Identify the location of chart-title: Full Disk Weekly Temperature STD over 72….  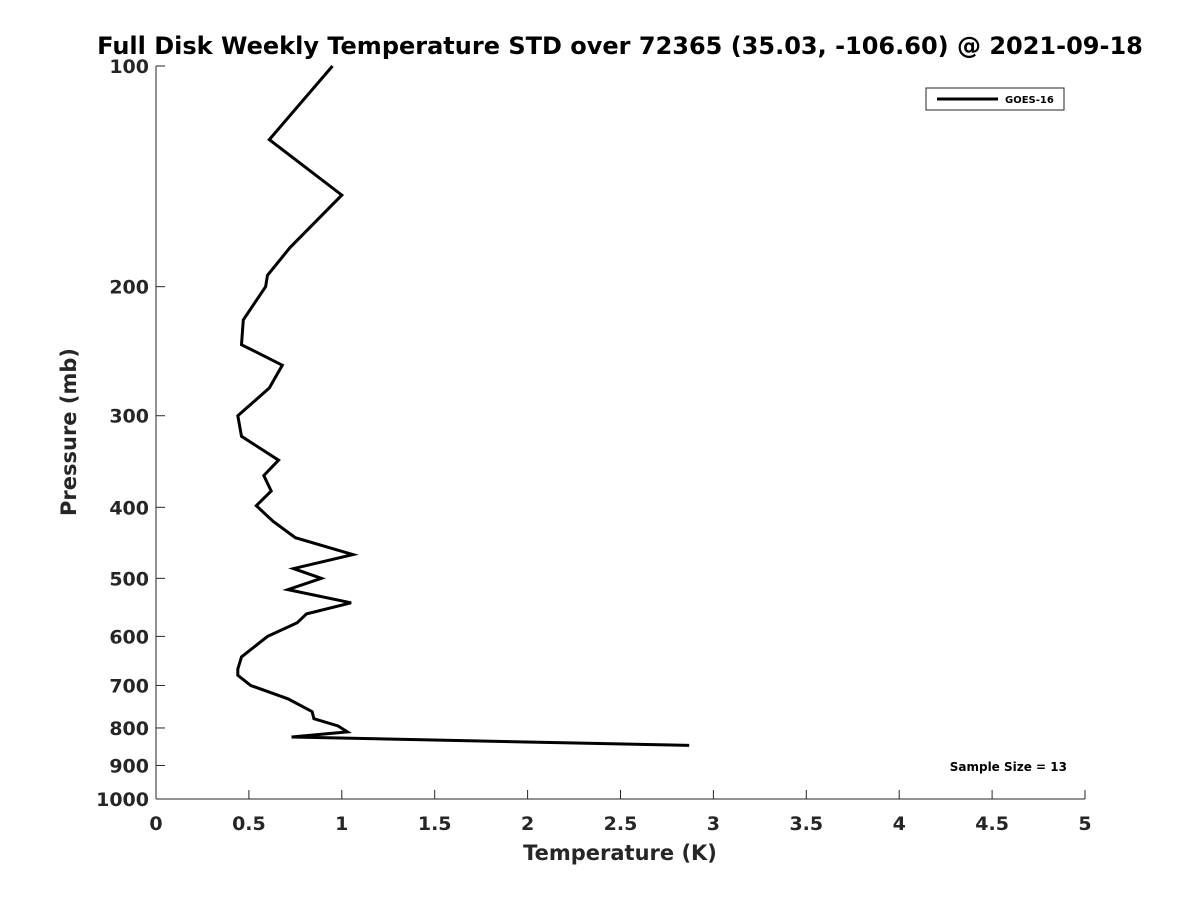
(620, 46).